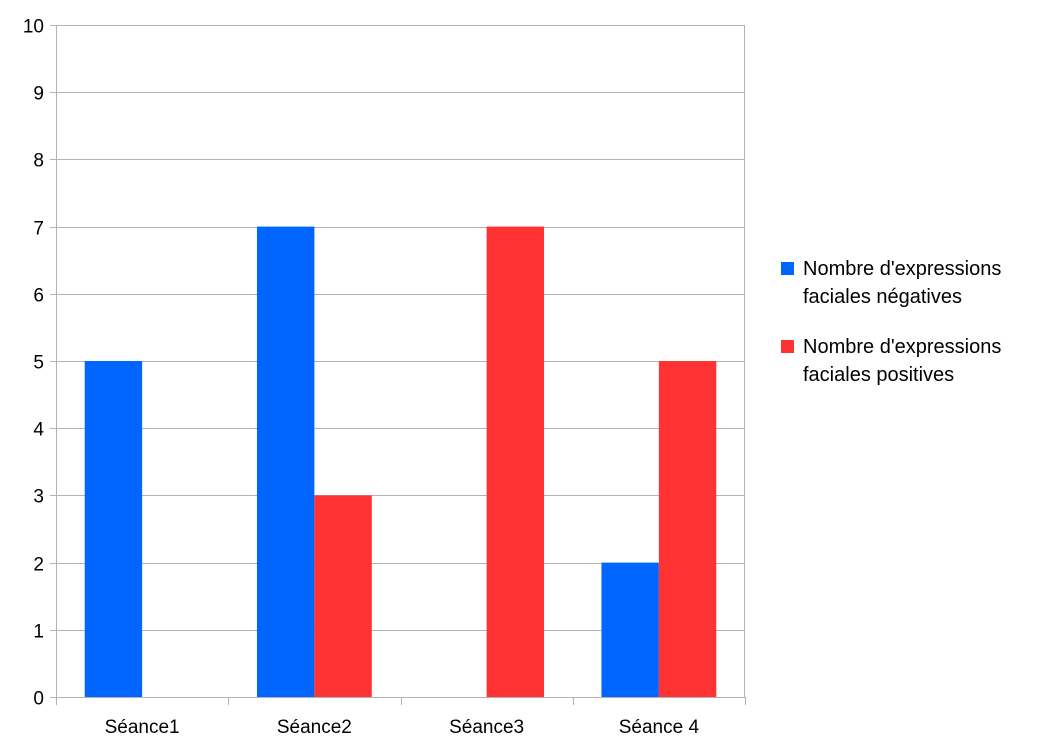 The width and height of the screenshot is (1058, 749). What do you see at coordinates (38, 94) in the screenshot?
I see `y-tick-label: 9` at bounding box center [38, 94].